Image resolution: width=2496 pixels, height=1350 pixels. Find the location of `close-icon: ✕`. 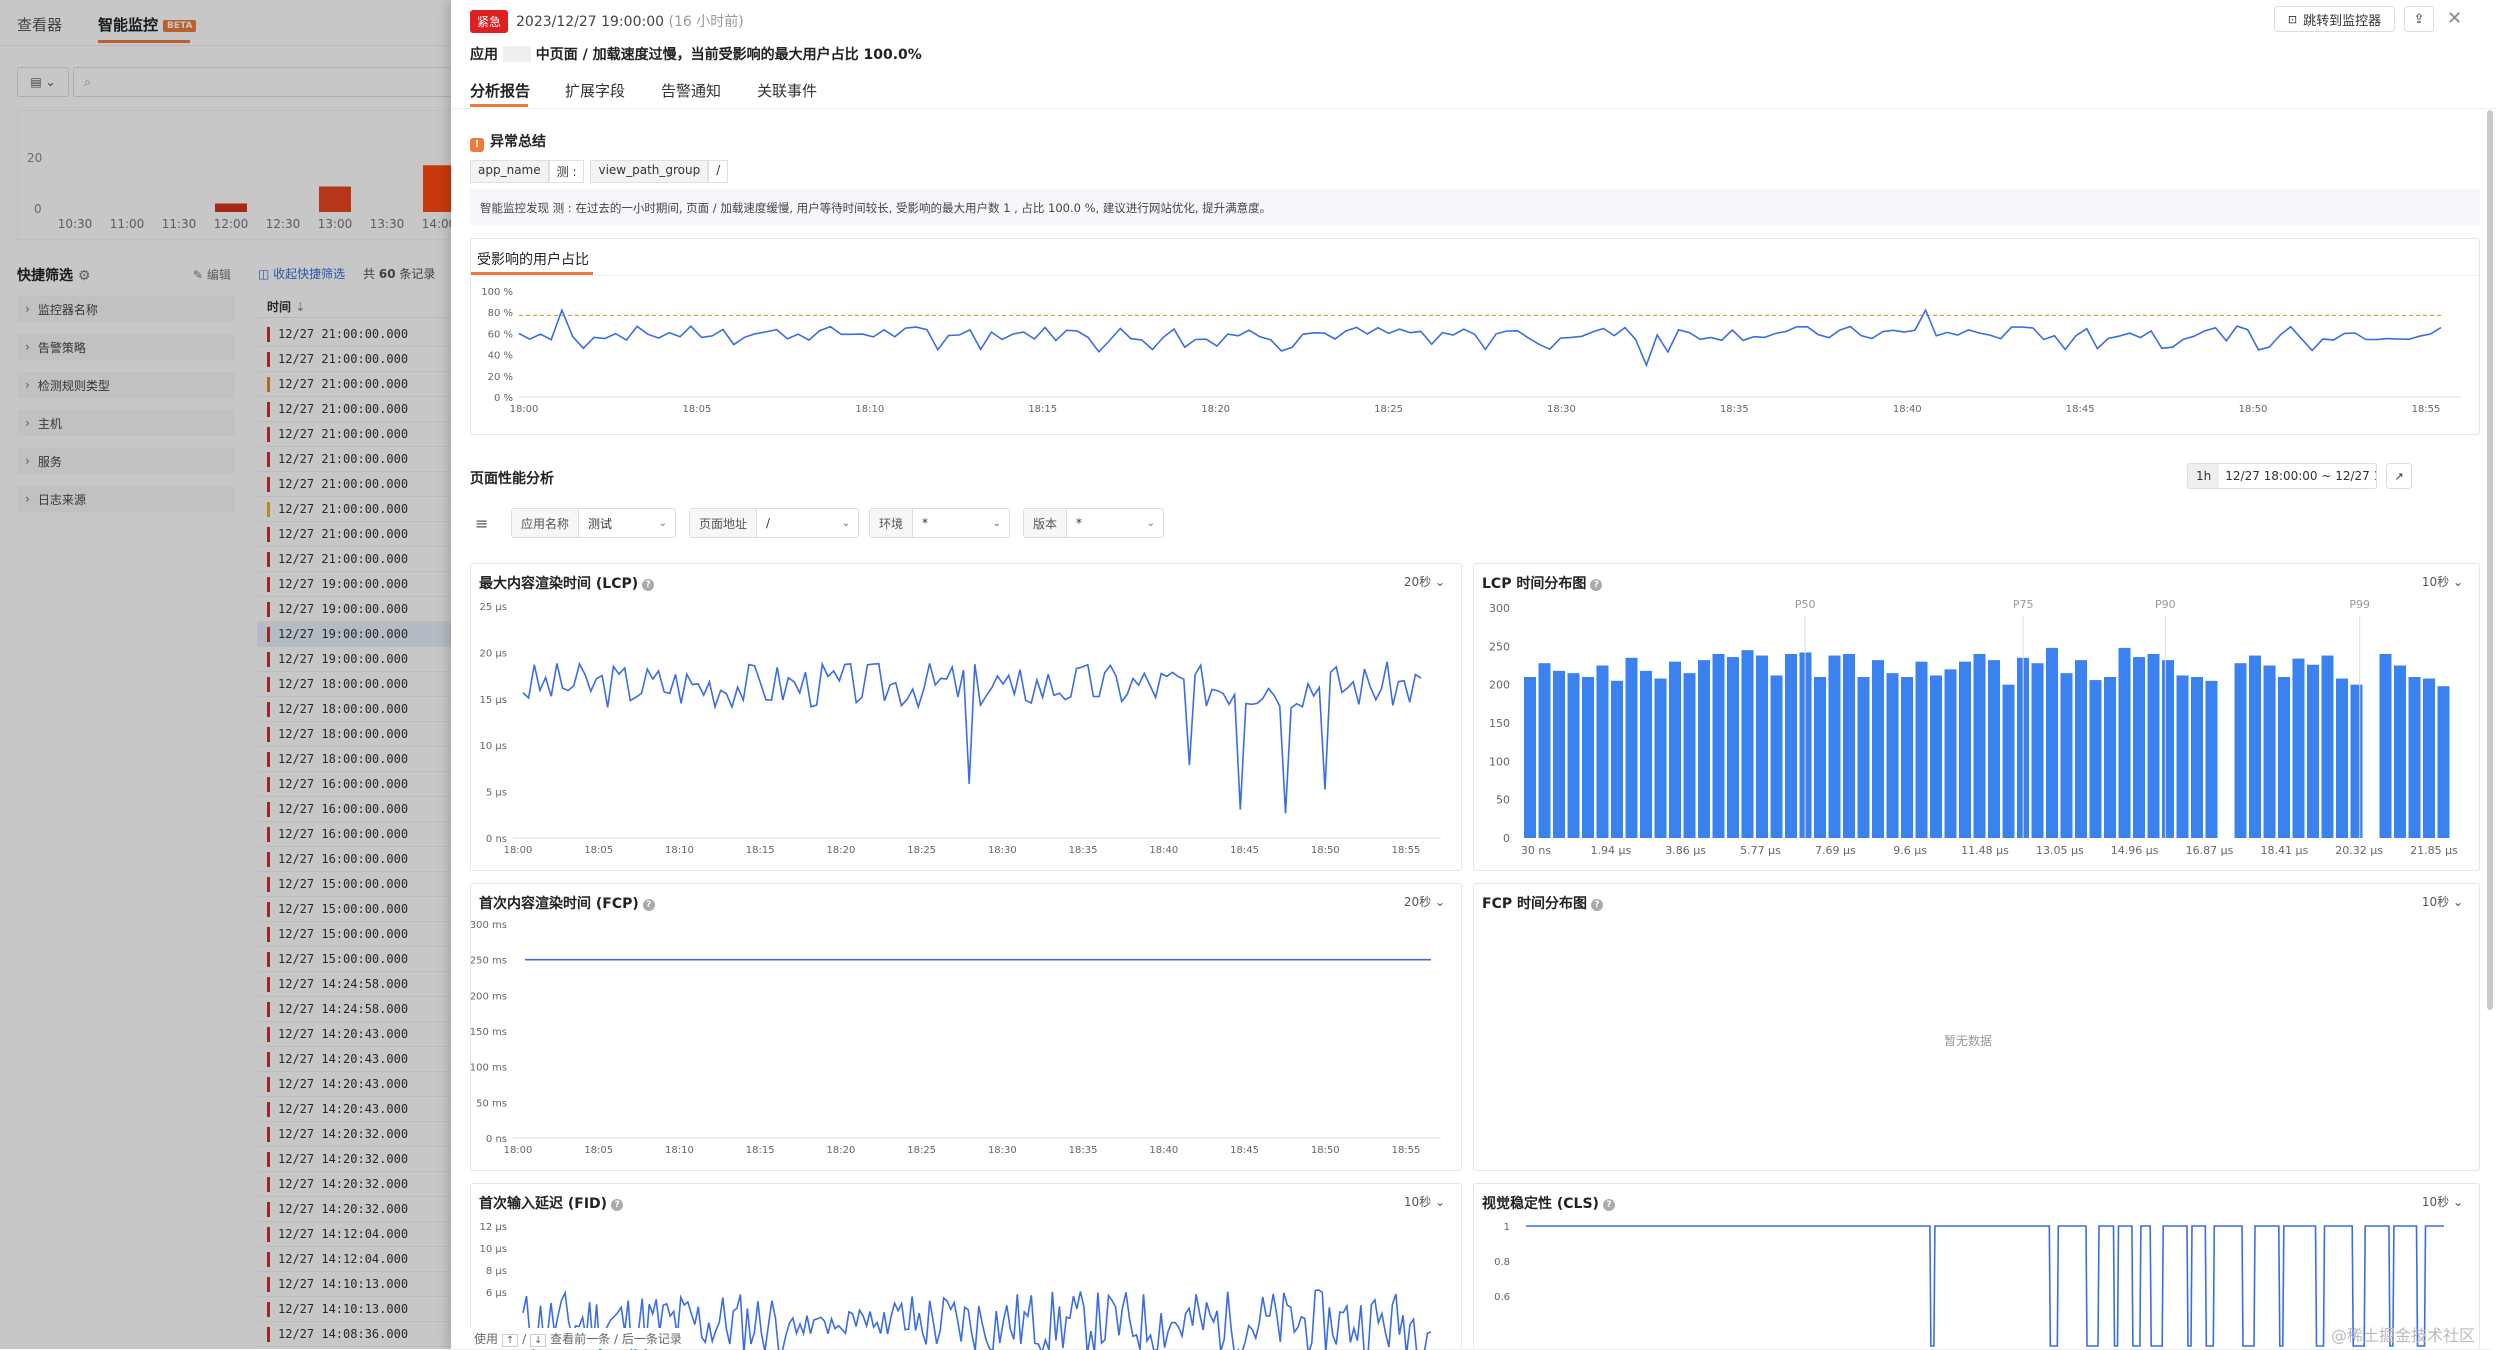

close-icon: ✕ is located at coordinates (2455, 18).